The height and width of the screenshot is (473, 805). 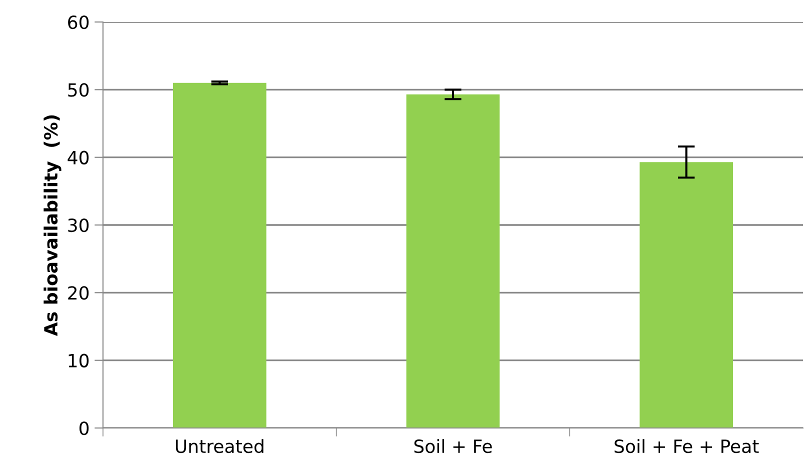 I want to click on x-tick-label: Soil + Fe + Peat, so click(x=686, y=446).